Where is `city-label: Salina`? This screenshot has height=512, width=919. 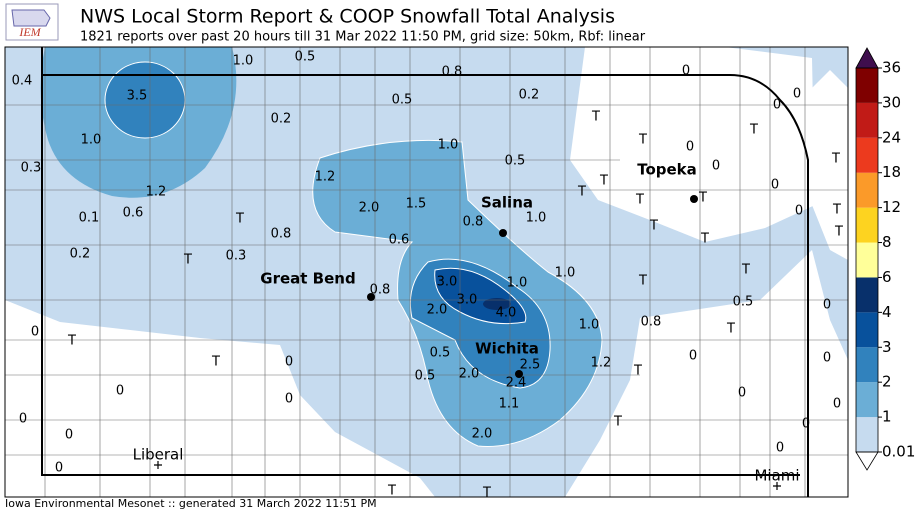
city-label: Salina is located at coordinates (507, 203).